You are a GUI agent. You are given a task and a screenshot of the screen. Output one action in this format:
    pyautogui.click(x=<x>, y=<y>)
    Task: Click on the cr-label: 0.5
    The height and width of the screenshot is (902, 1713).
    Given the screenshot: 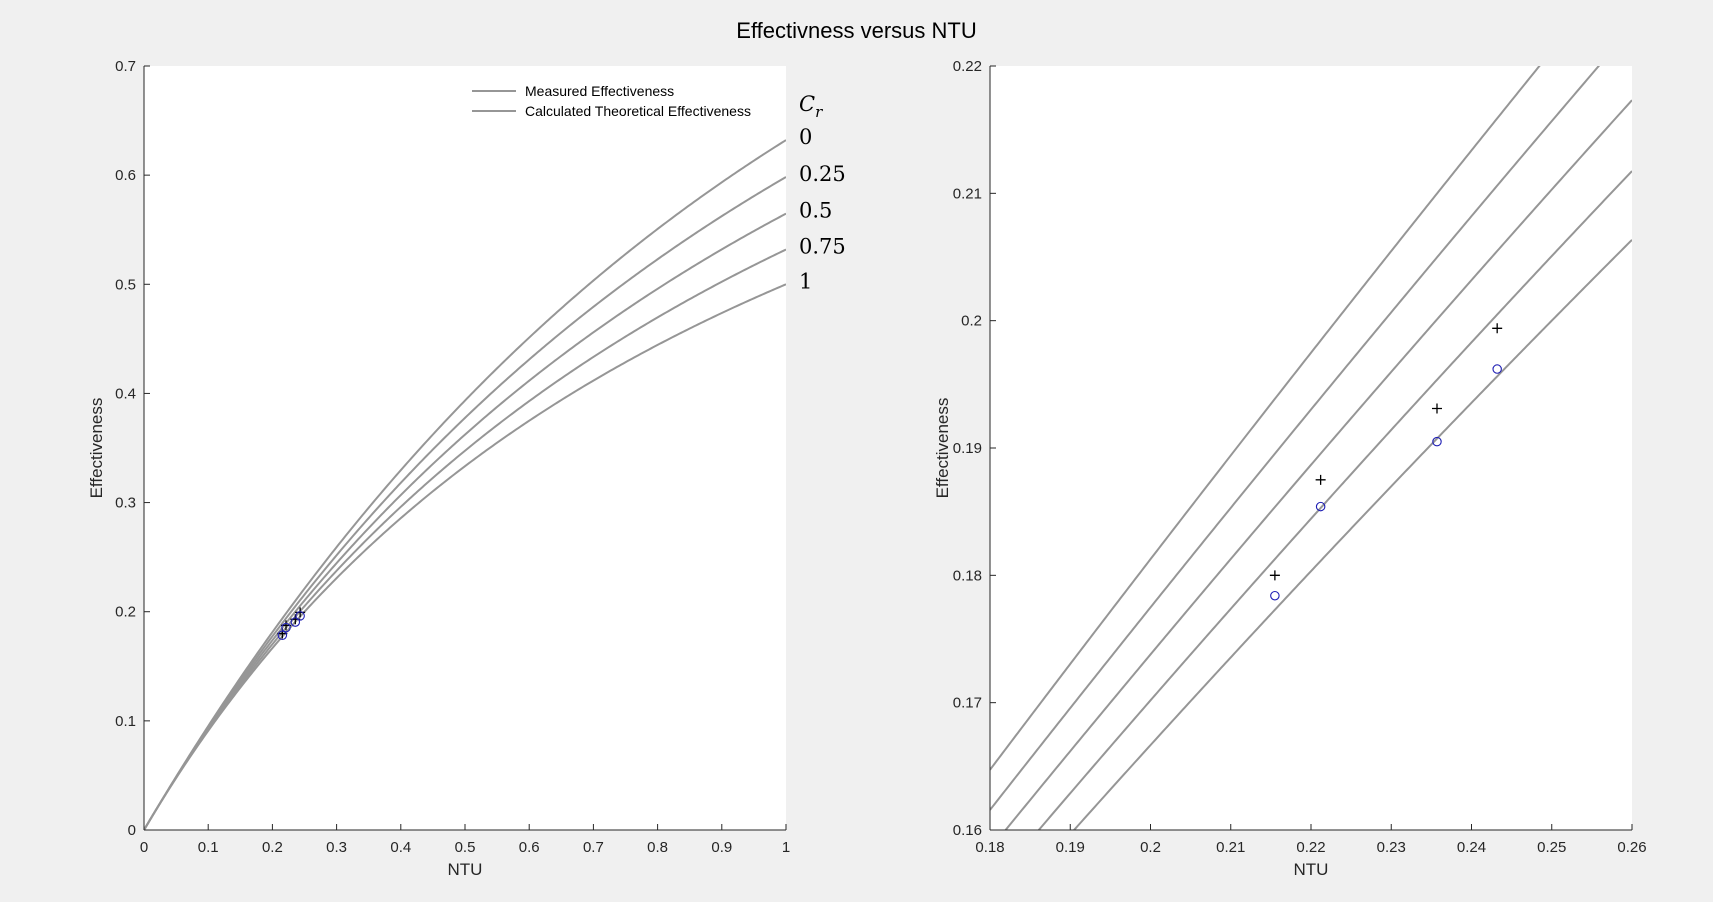 What is the action you would take?
    pyautogui.click(x=815, y=211)
    